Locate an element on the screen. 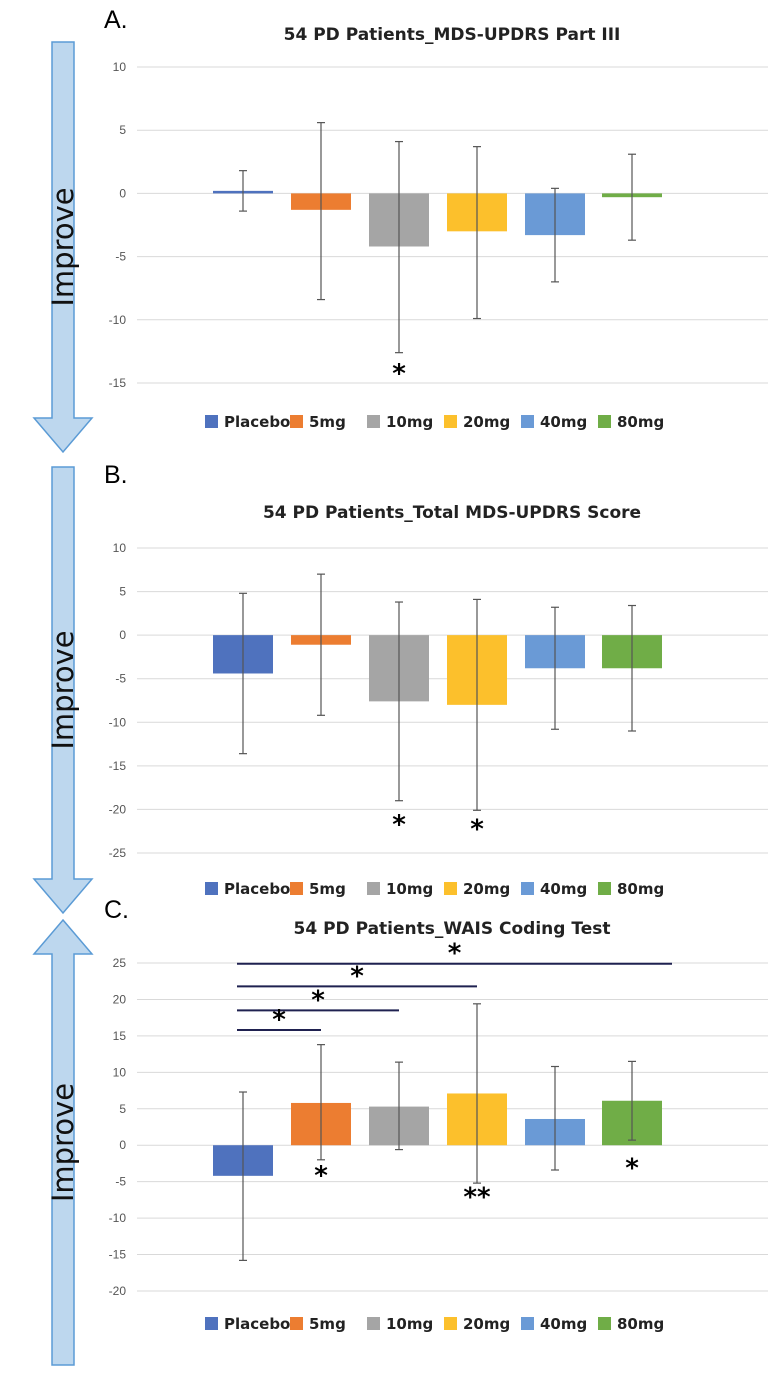 Image resolution: width=770 pixels, height=1376 pixels. y-tick-label: -25 is located at coordinates (118, 853).